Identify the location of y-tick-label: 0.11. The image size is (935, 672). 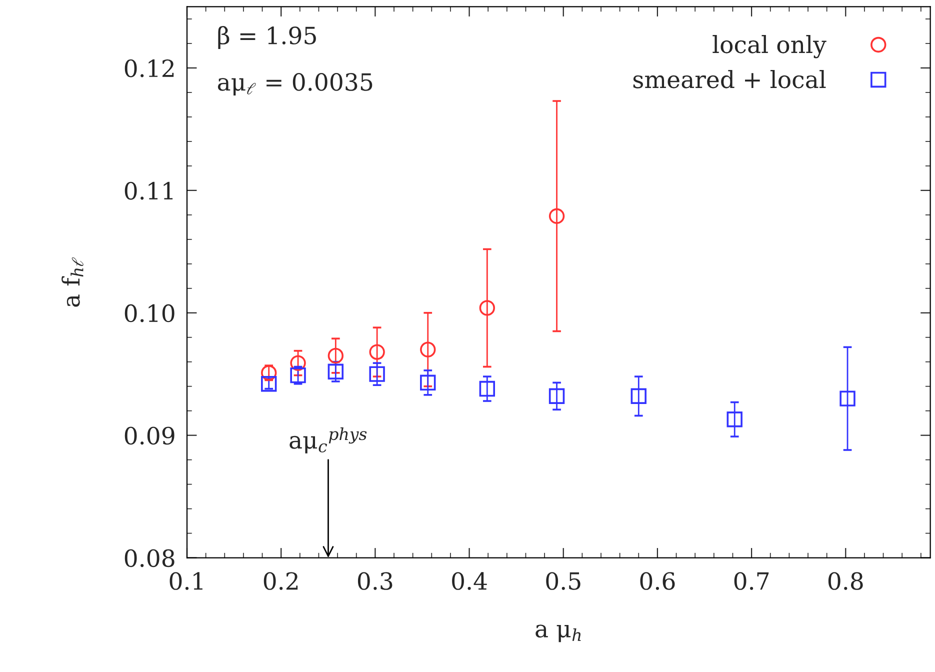
(148, 191).